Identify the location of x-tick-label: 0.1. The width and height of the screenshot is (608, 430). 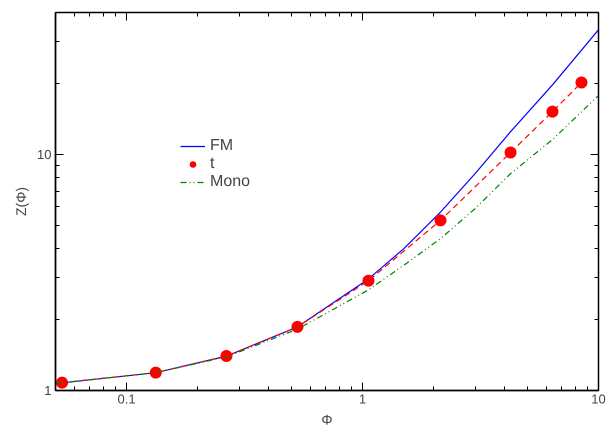
(127, 399).